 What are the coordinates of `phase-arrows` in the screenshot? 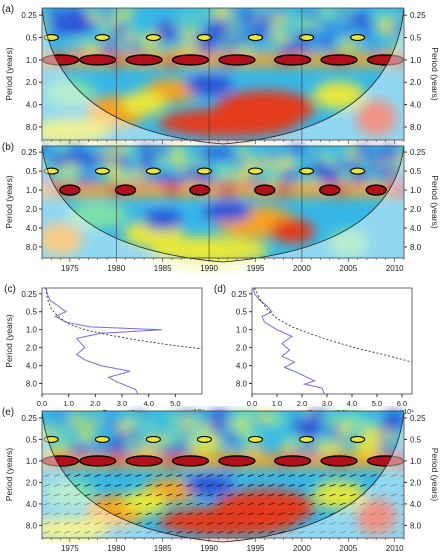 It's located at (223, 504).